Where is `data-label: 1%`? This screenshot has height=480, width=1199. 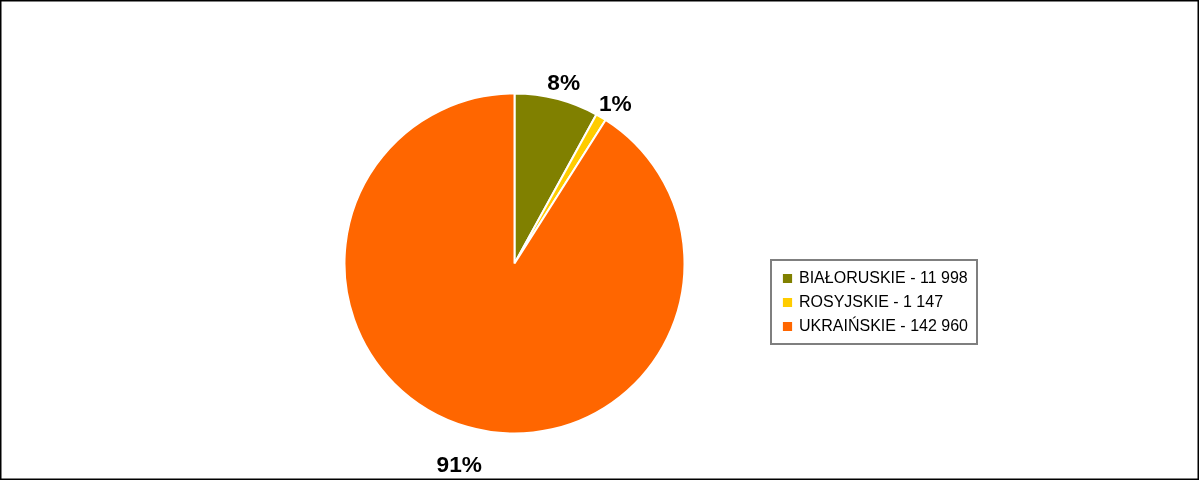
data-label: 1% is located at coordinates (615, 103).